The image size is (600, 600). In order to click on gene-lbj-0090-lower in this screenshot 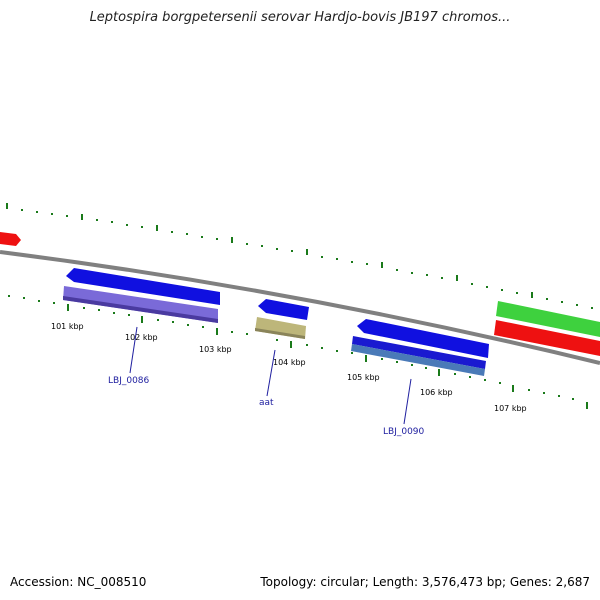, I will do `click(419, 352)`.